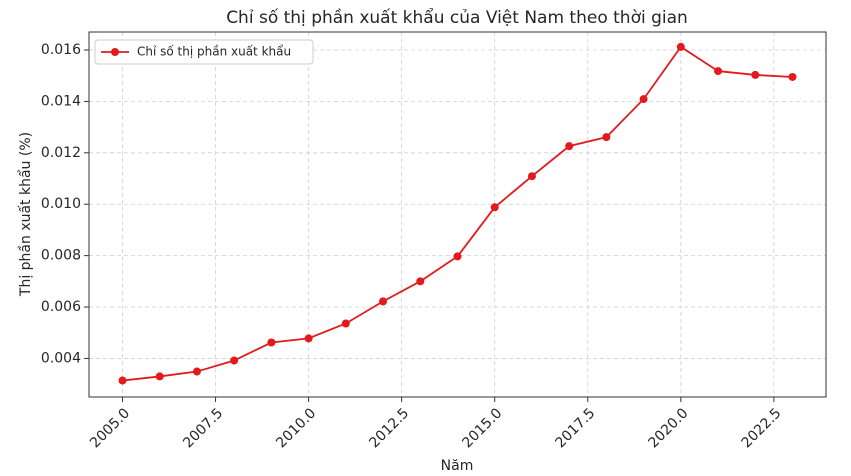 The width and height of the screenshot is (851, 476). I want to click on y-tick-label: 0.010, so click(61, 204).